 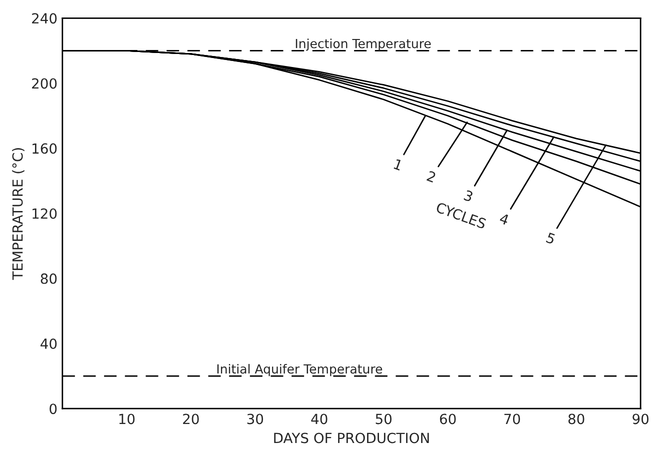 What do you see at coordinates (469, 196) in the screenshot?
I see `annotation: 3` at bounding box center [469, 196].